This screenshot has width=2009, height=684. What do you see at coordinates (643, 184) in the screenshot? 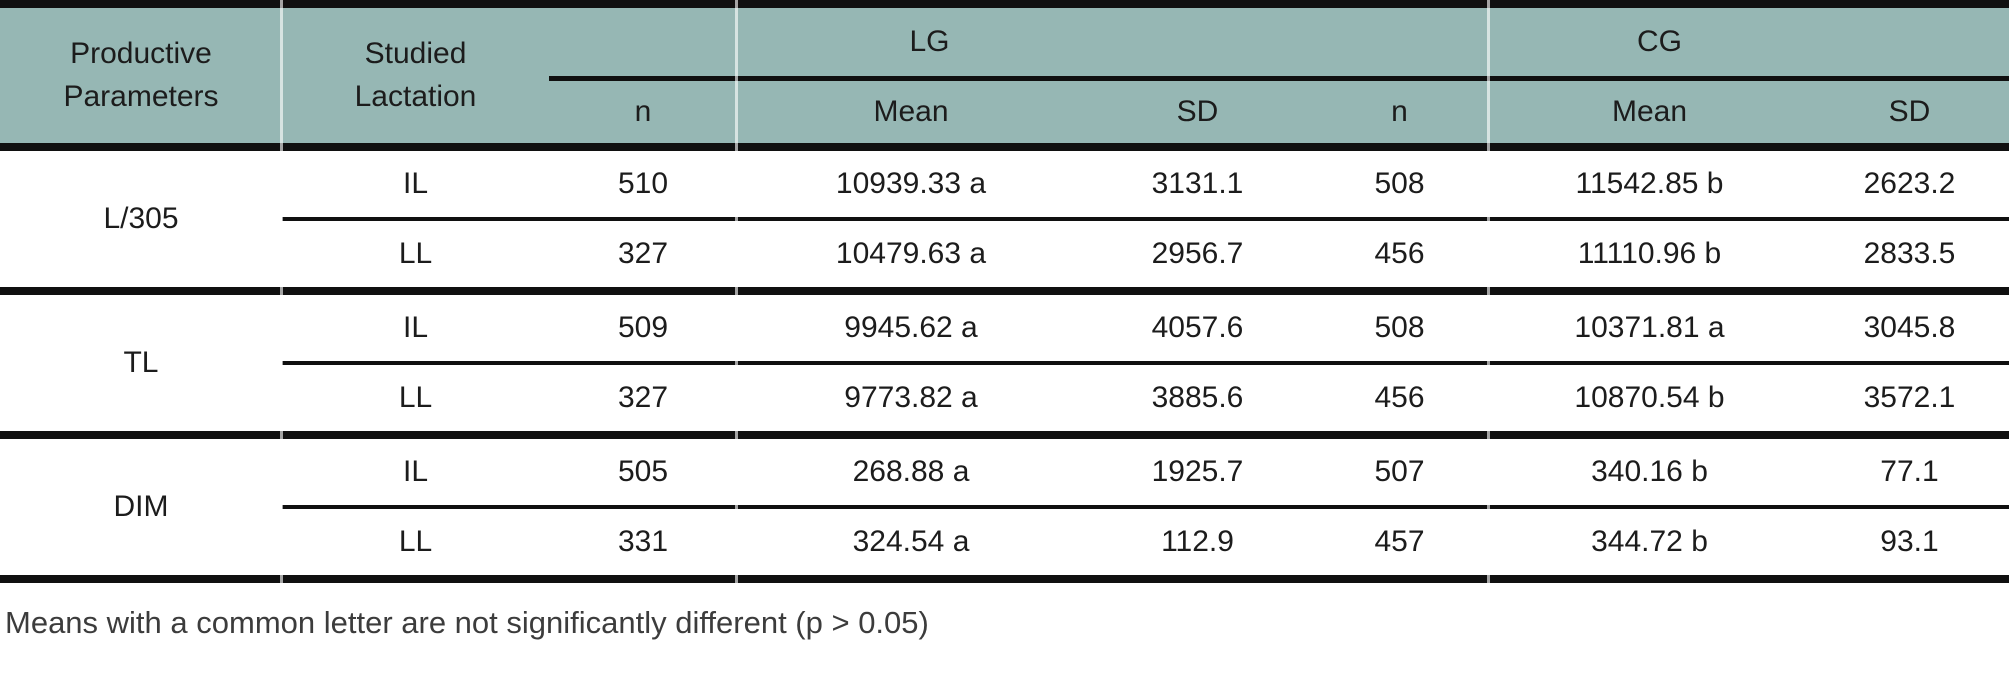
I see `value-cell: 510` at bounding box center [643, 184].